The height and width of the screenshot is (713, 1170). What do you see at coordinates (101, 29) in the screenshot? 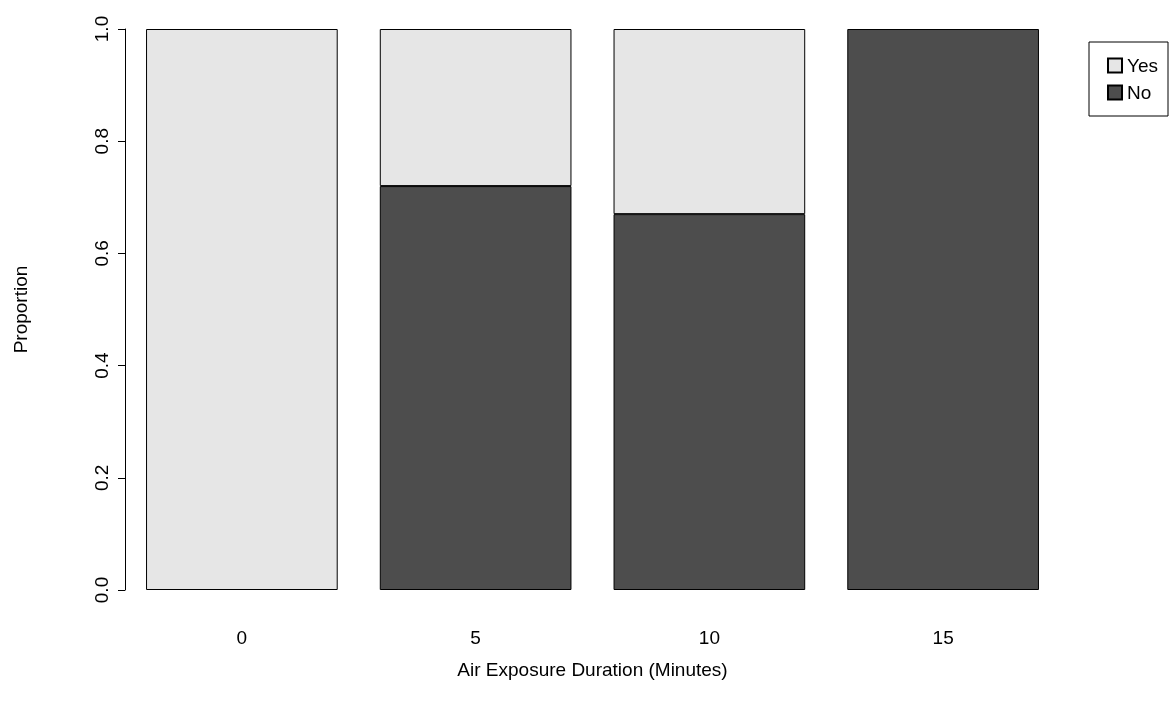
I see `y-tick-label: 1.0` at bounding box center [101, 29].